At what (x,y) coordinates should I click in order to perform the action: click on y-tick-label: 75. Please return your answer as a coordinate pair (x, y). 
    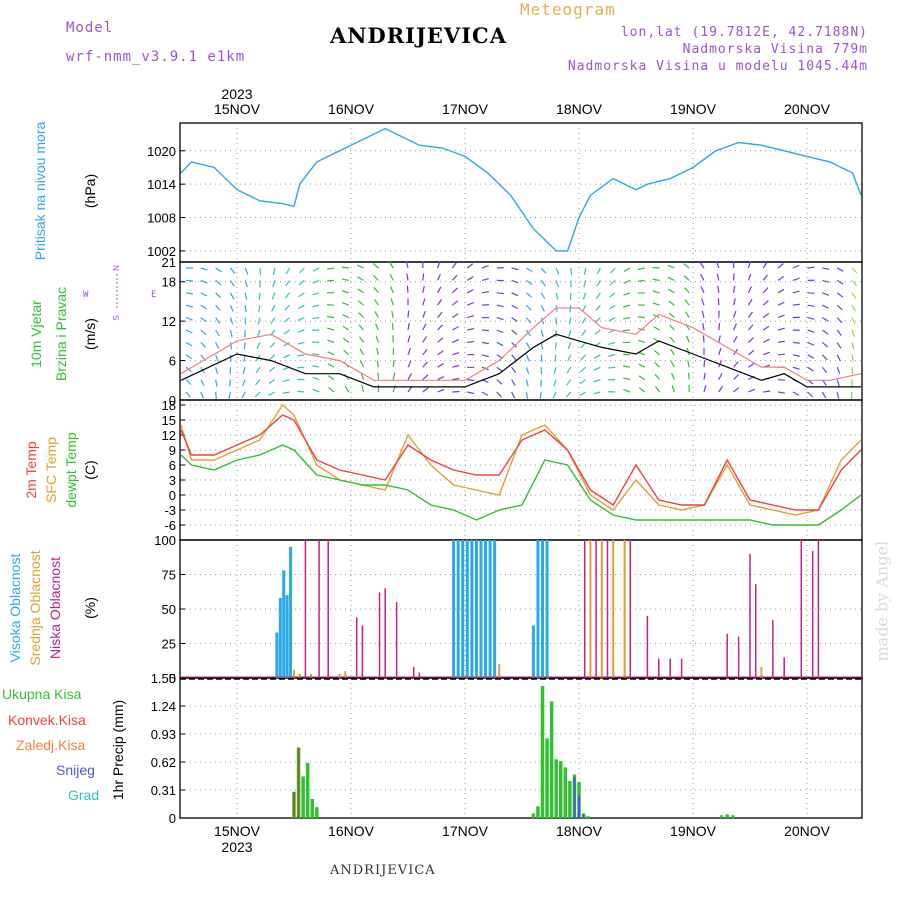
    Looking at the image, I should click on (169, 575).